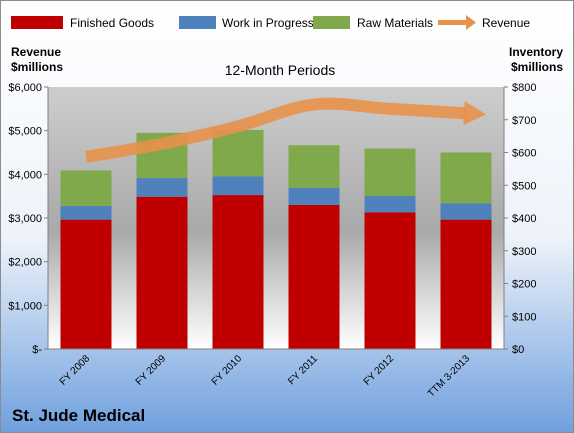  I want to click on left-axis-title-line1: Revenue, so click(36, 52).